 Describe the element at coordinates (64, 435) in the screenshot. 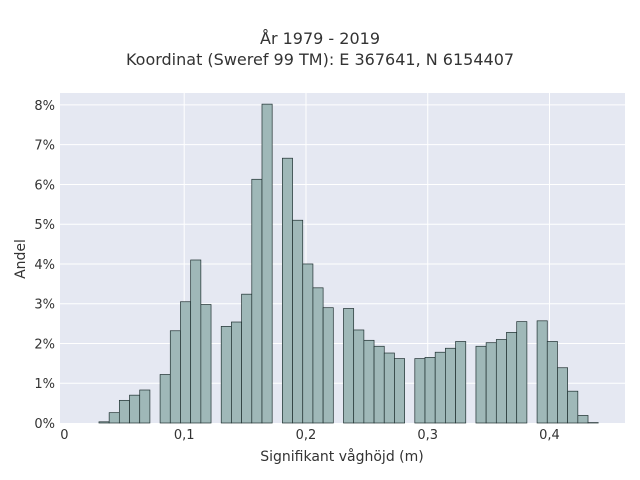

I see `x-tick-label: 0` at that location.